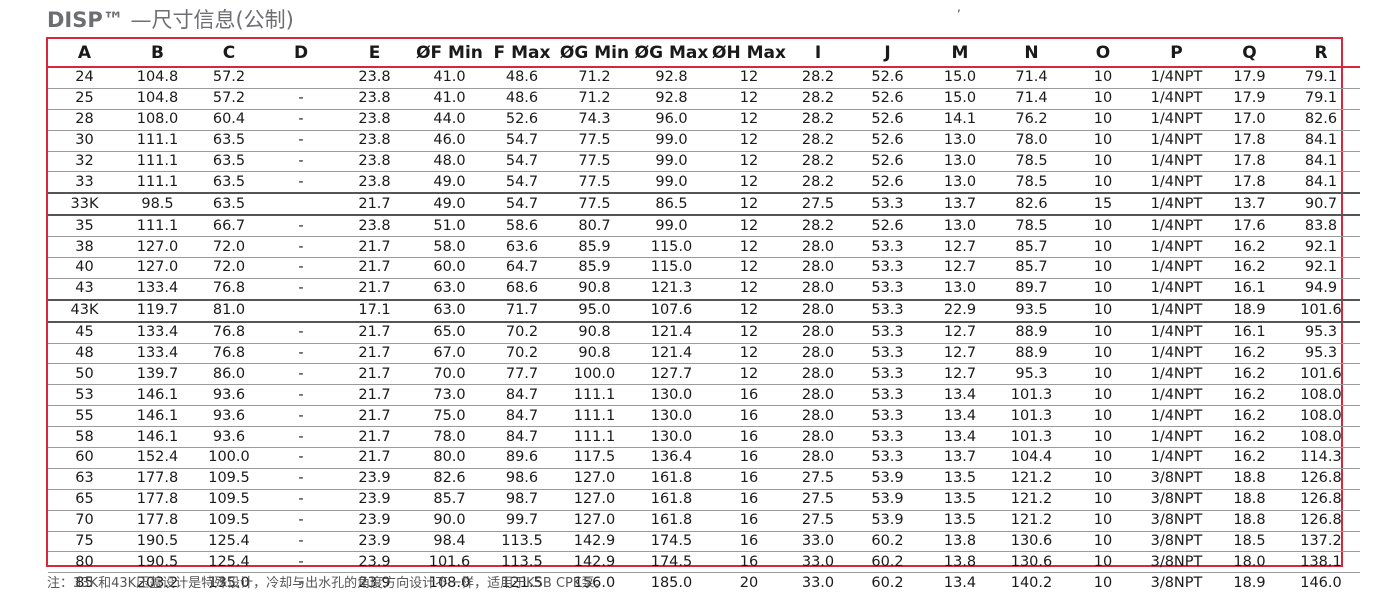  I want to click on table-cell: 23.8, so click(374, 226).